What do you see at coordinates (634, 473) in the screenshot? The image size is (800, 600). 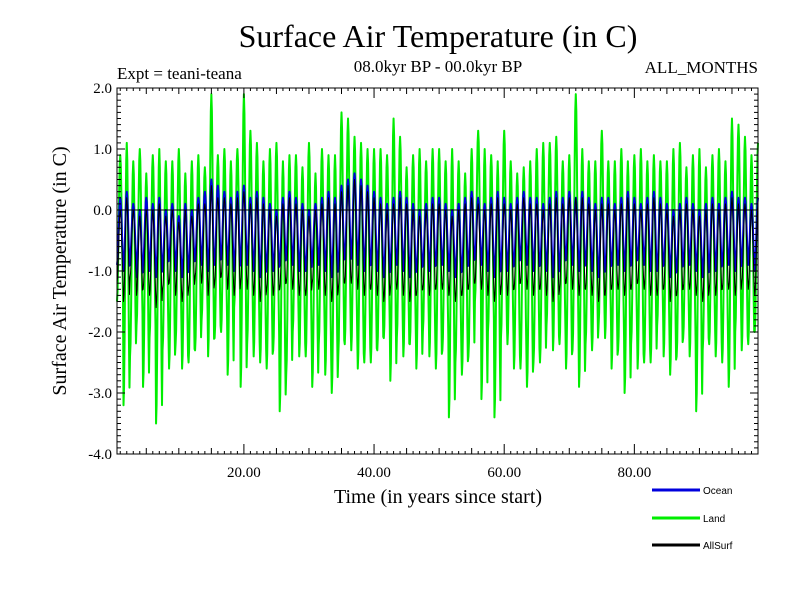 I see `x-tick-label: 80.00` at bounding box center [634, 473].